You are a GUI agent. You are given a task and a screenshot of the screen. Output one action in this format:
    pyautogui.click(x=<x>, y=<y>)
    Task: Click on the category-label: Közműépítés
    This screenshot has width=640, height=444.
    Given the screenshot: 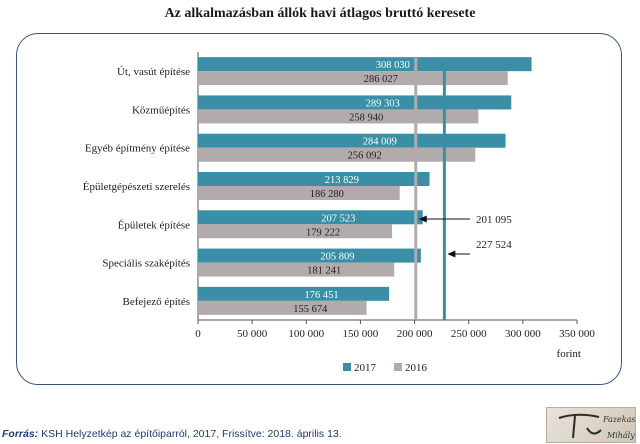 What is the action you would take?
    pyautogui.click(x=161, y=110)
    